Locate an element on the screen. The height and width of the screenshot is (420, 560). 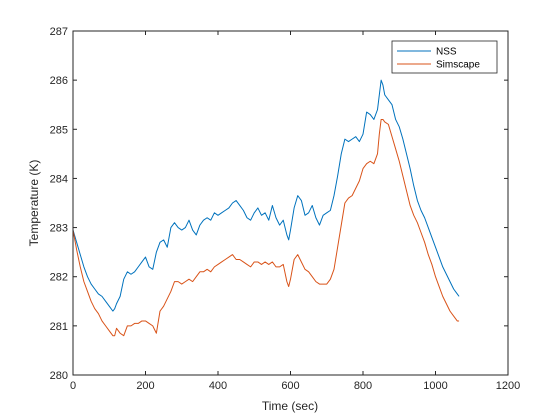
legend-box is located at coordinates (444, 57).